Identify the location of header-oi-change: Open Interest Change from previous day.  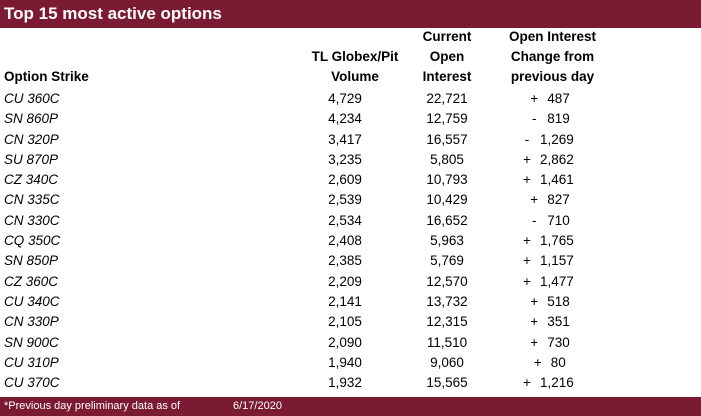
(552, 57).